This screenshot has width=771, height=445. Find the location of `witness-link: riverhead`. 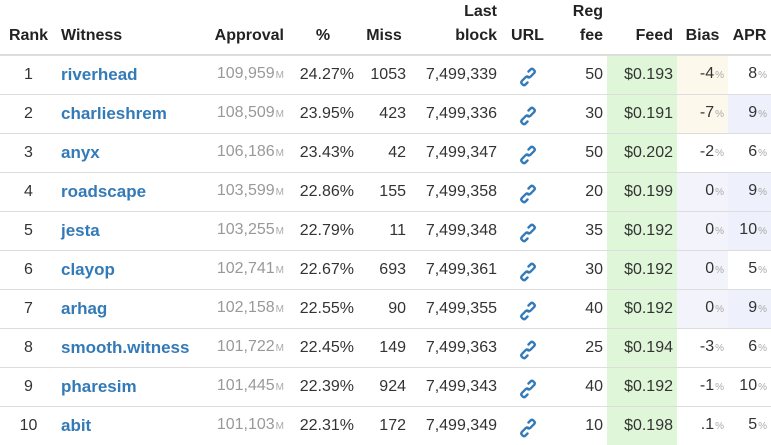

witness-link: riverhead is located at coordinates (99, 74).